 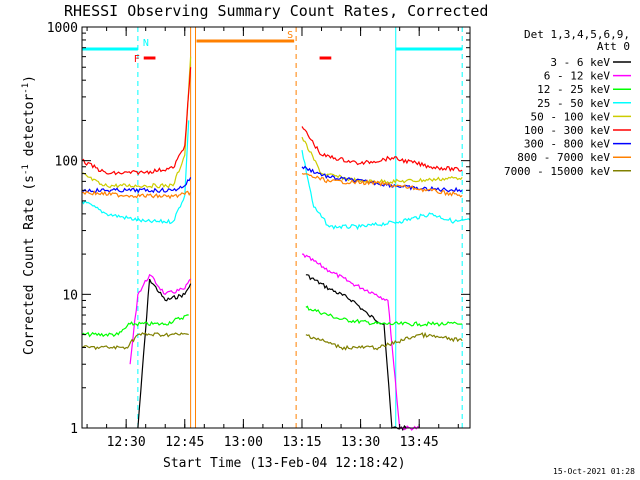 What do you see at coordinates (360, 442) in the screenshot?
I see `x-tick-label: 13:30` at bounding box center [360, 442].